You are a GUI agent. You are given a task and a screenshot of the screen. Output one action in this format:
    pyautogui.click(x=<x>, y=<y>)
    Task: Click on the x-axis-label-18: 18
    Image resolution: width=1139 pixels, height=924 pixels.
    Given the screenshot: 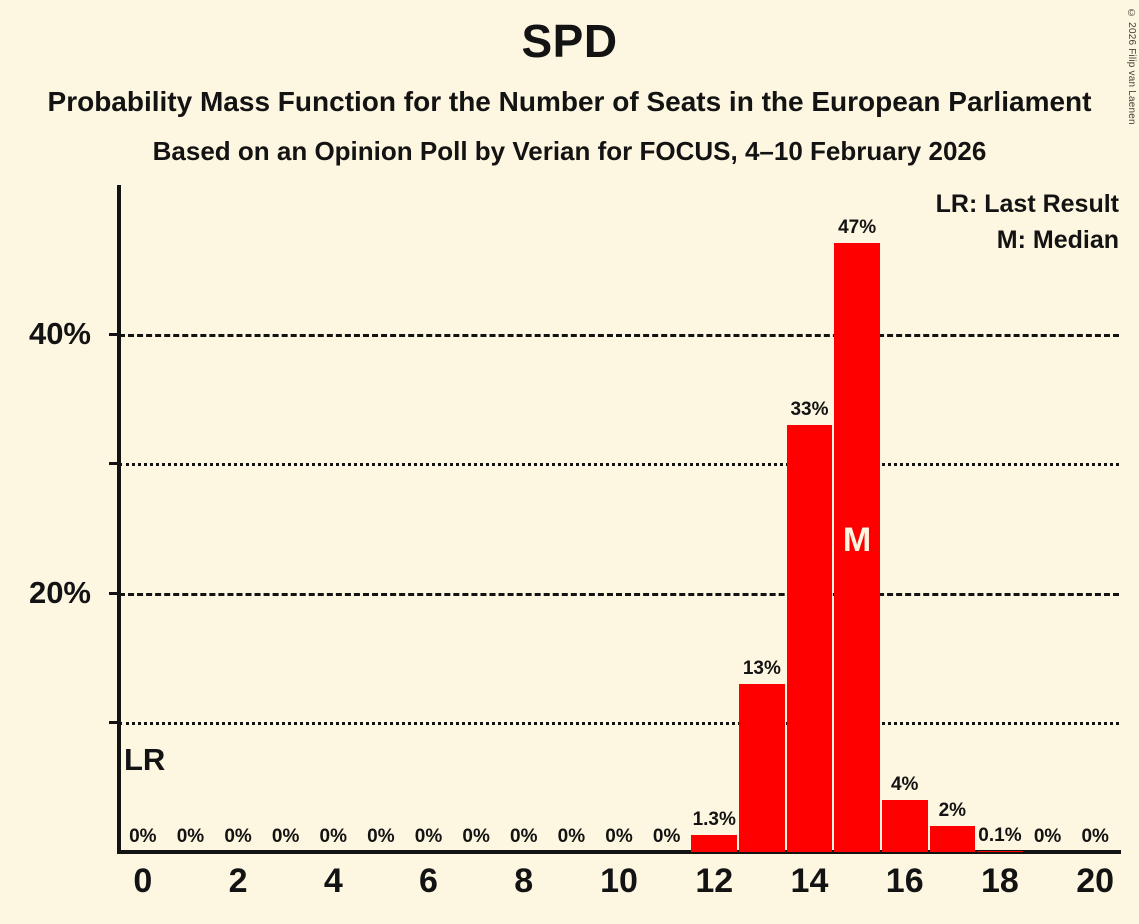 What is the action you would take?
    pyautogui.click(x=1000, y=881)
    